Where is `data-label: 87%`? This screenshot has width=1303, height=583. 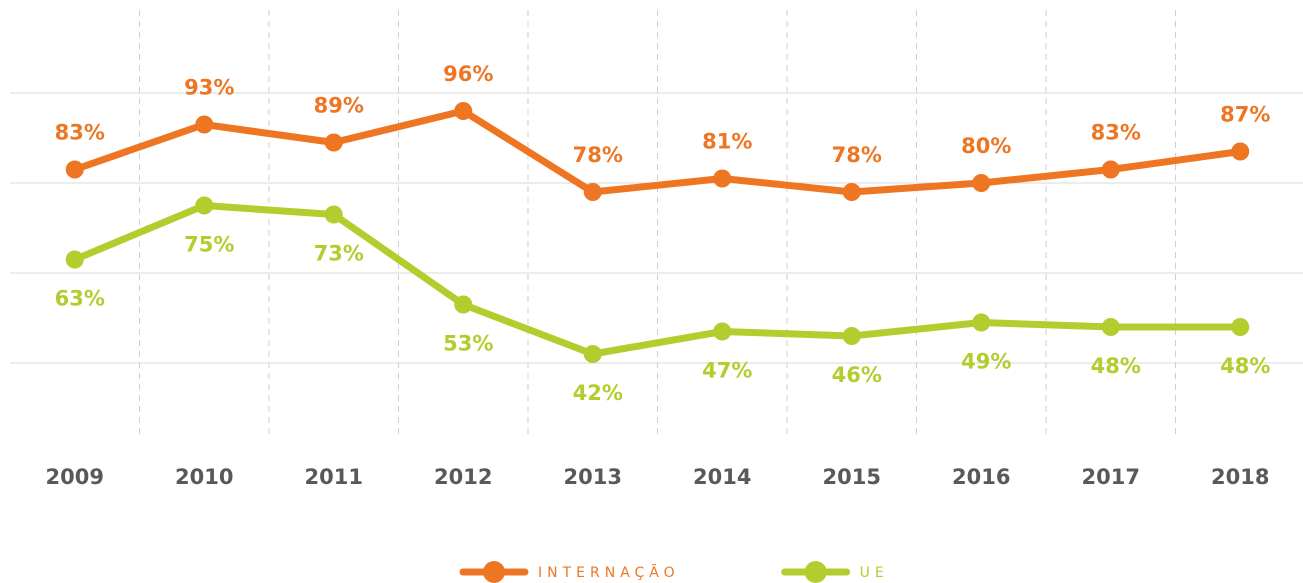 data-label: 87% is located at coordinates (1245, 115).